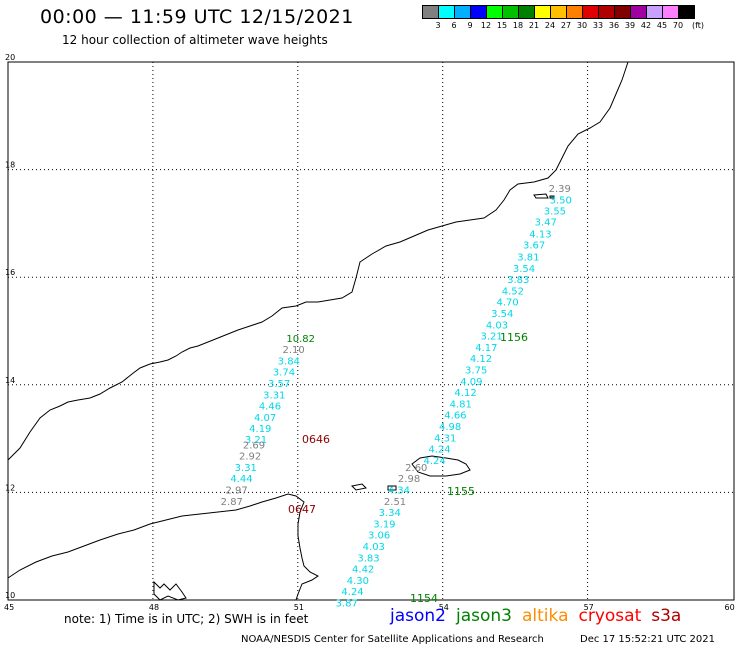 The width and height of the screenshot is (740, 650). What do you see at coordinates (300, 339) in the screenshot?
I see `wave-height-value: 10.82` at bounding box center [300, 339].